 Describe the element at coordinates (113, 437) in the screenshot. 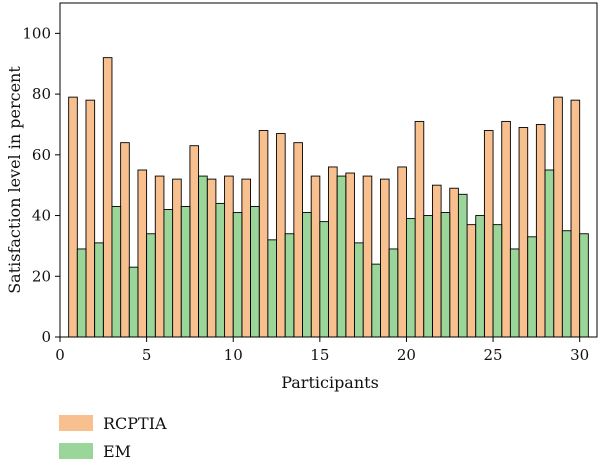

I see `legend: RCPTIA EM` at that location.